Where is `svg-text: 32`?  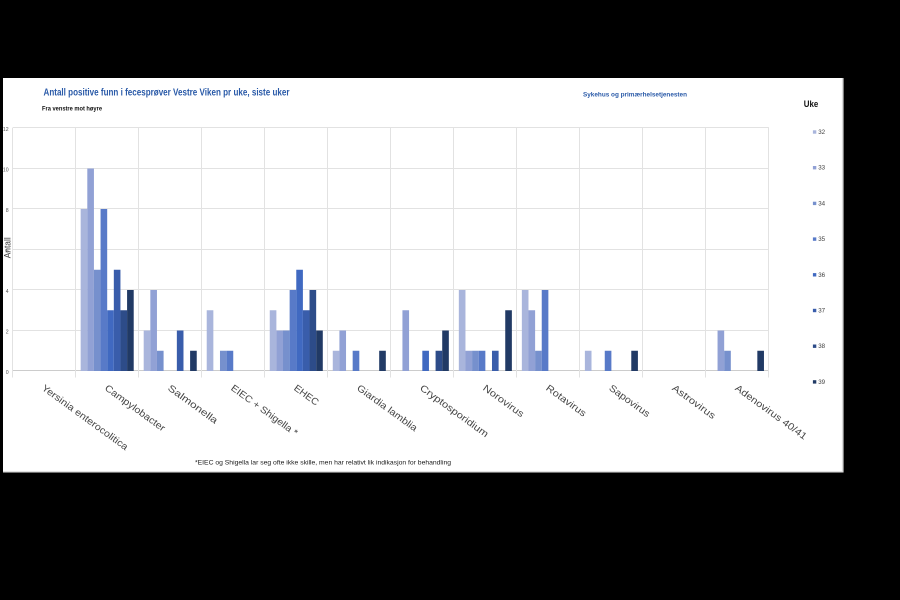
svg-text: 32 is located at coordinates (821, 132).